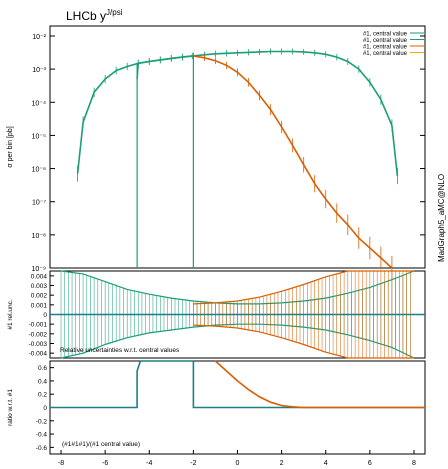  Describe the element at coordinates (42, 421) in the screenshot. I see `ratio-ytick-label: -0.2` at that location.